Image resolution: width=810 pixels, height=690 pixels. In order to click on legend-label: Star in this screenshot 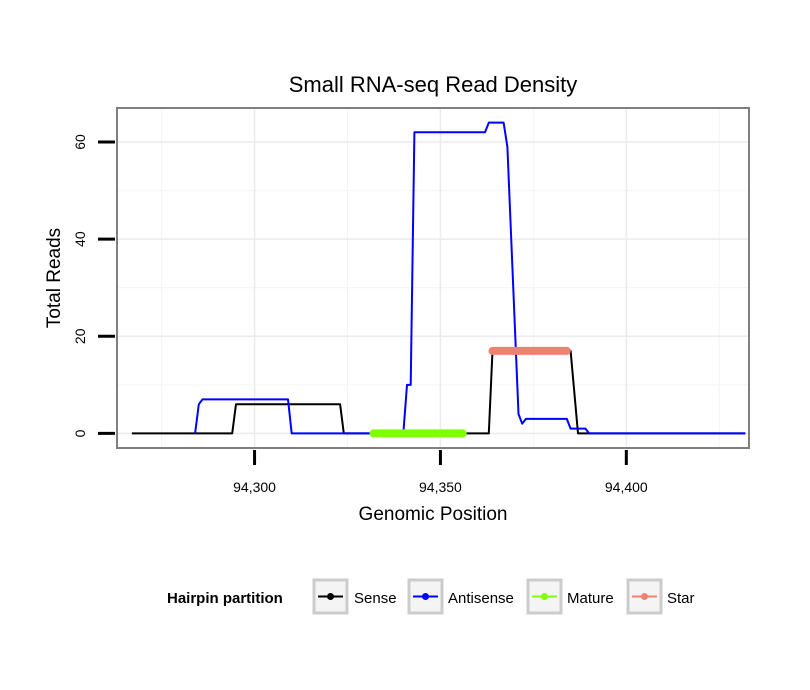, I will do `click(681, 598)`.